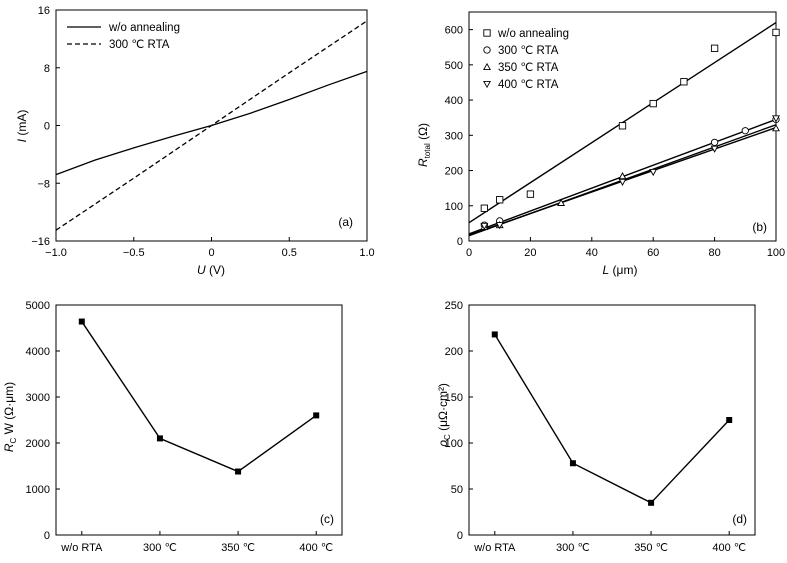 This screenshot has width=787, height=563. Describe the element at coordinates (454, 136) in the screenshot. I see `y-tick-label: 300` at that location.